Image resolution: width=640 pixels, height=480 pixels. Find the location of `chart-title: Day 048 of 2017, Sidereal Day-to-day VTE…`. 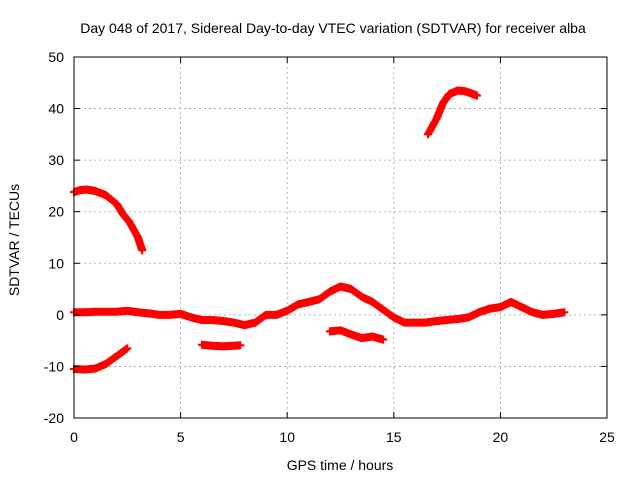

chart-title: Day 048 of 2017, Sidereal Day-to-day VTE… is located at coordinates (333, 28).